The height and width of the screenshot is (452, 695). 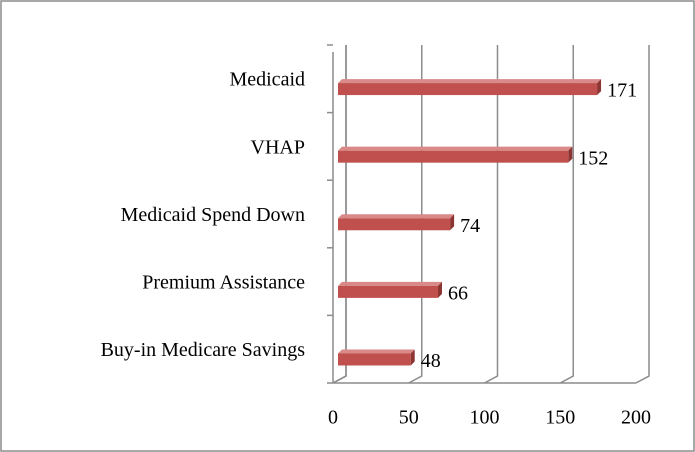 I want to click on data-label: 48, so click(x=431, y=361).